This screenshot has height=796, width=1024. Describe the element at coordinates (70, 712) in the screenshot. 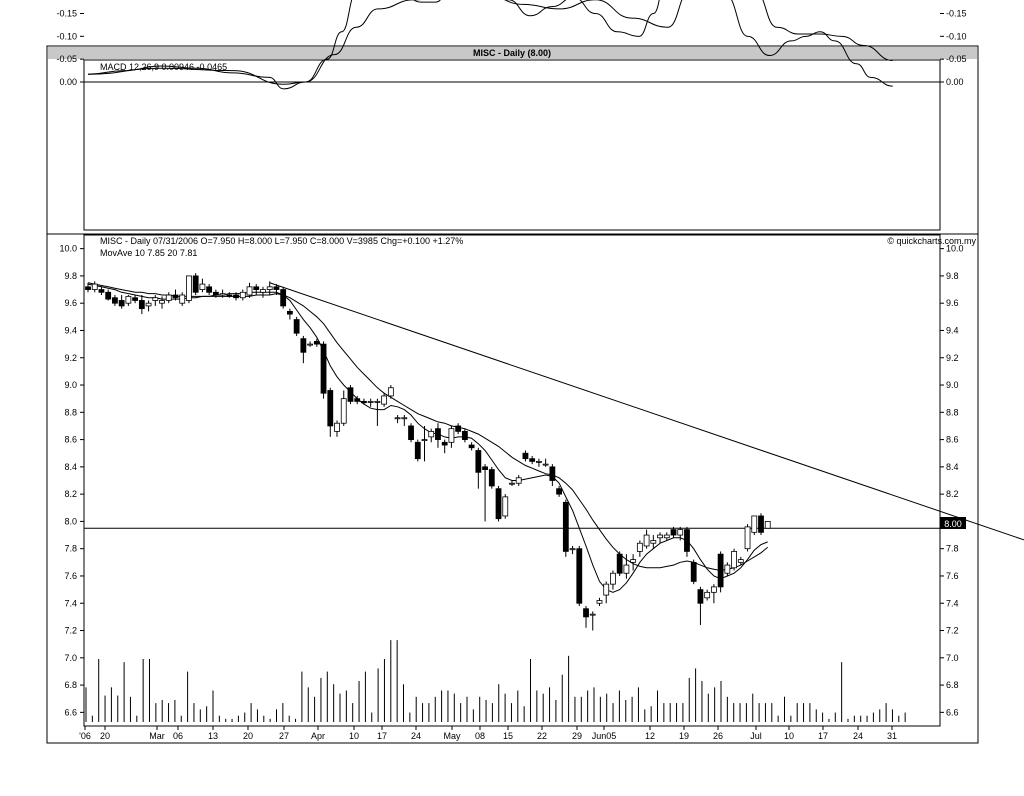

I see `price-tick-label-left: 6.6` at that location.